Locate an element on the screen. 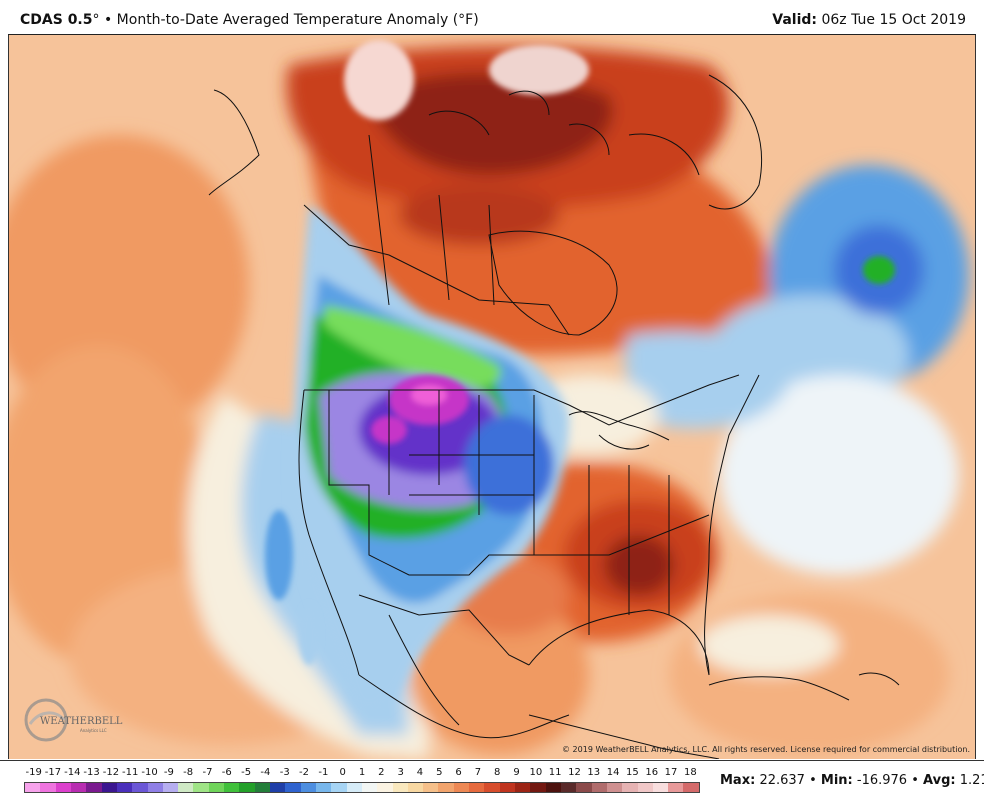 Image resolution: width=984 pixels, height=808 pixels. legend-tick-label: 7 is located at coordinates (478, 772).